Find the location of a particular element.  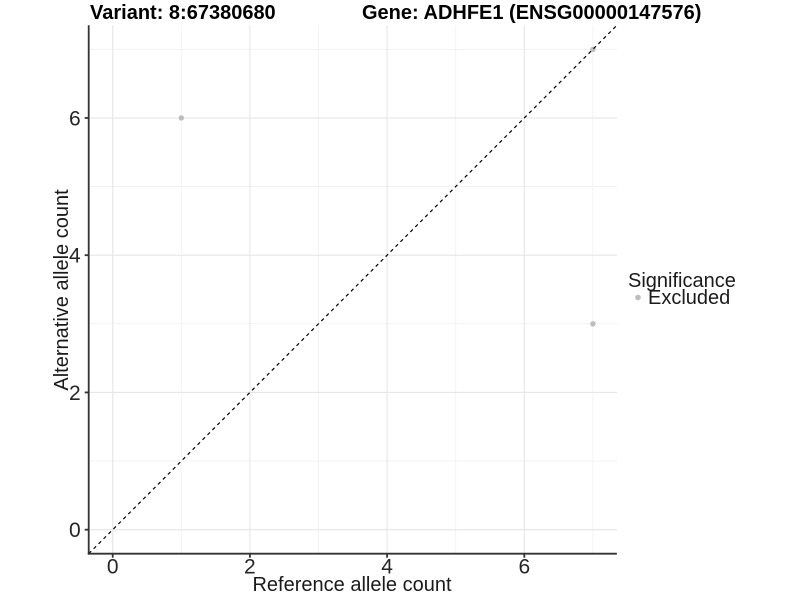

legend-point-icon is located at coordinates (638, 297).